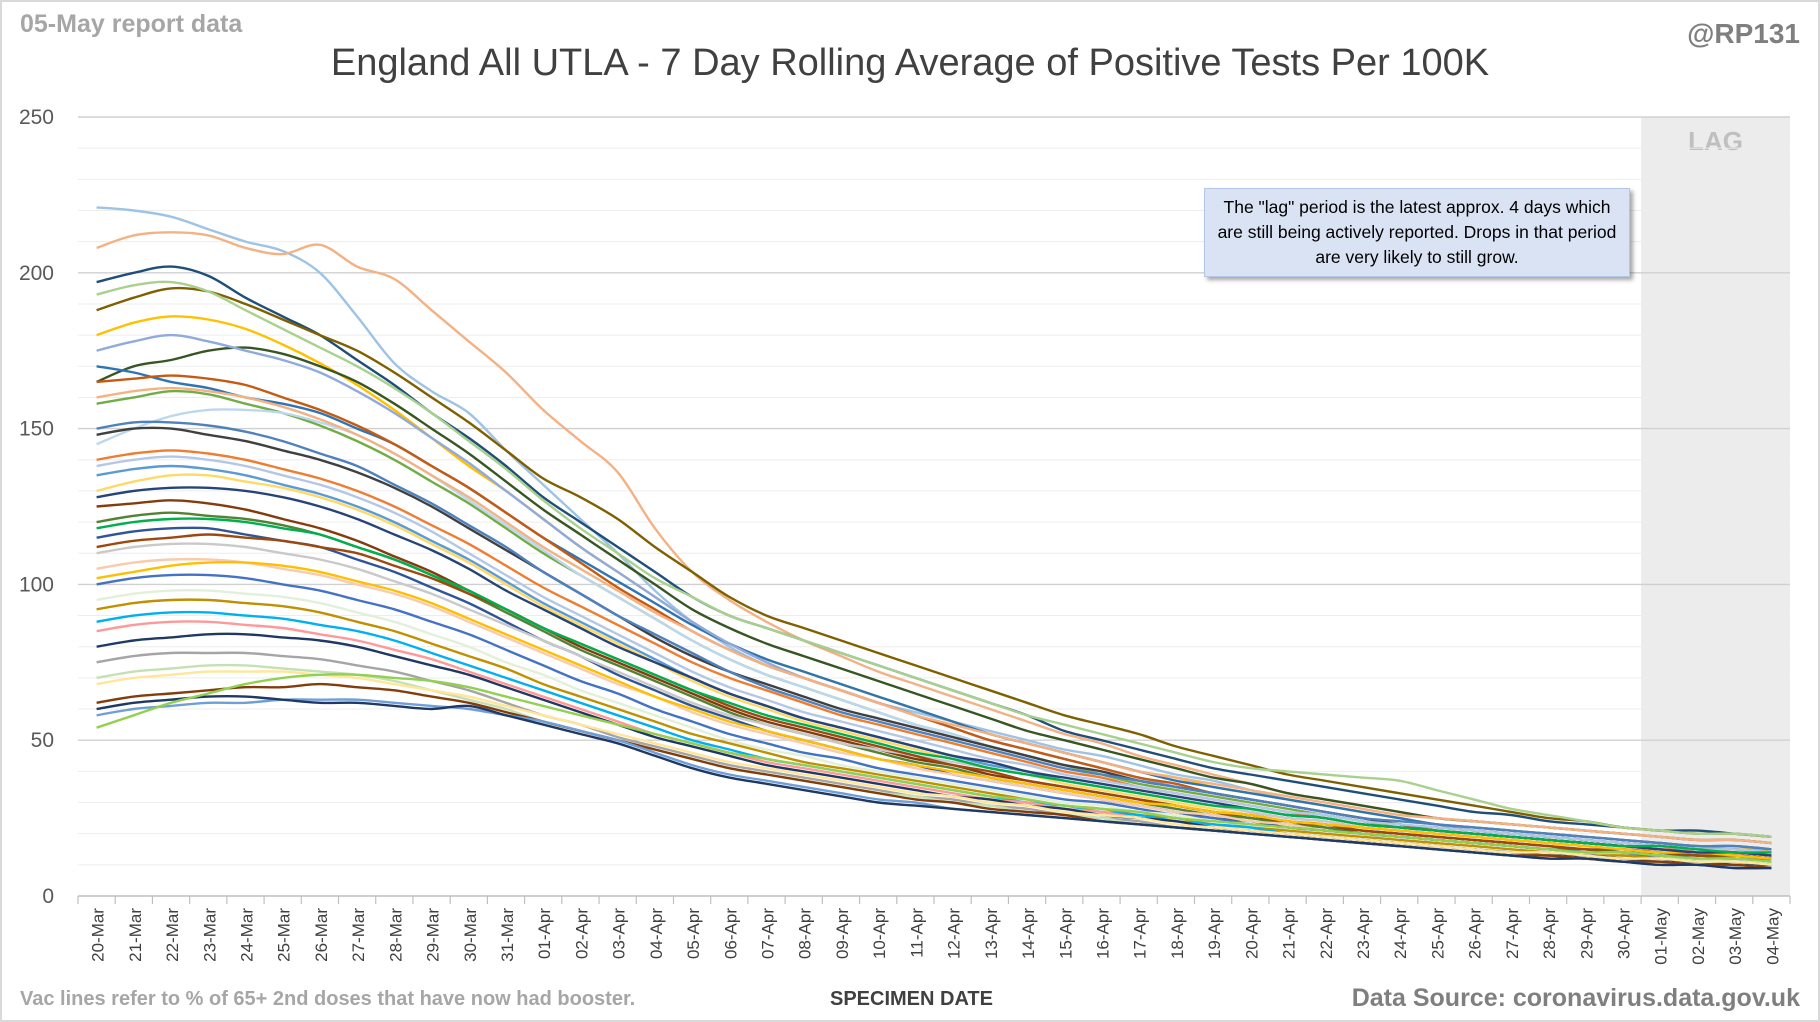 Image resolution: width=1820 pixels, height=1022 pixels. I want to click on x-tick-label: 17-Apr, so click(1140, 933).